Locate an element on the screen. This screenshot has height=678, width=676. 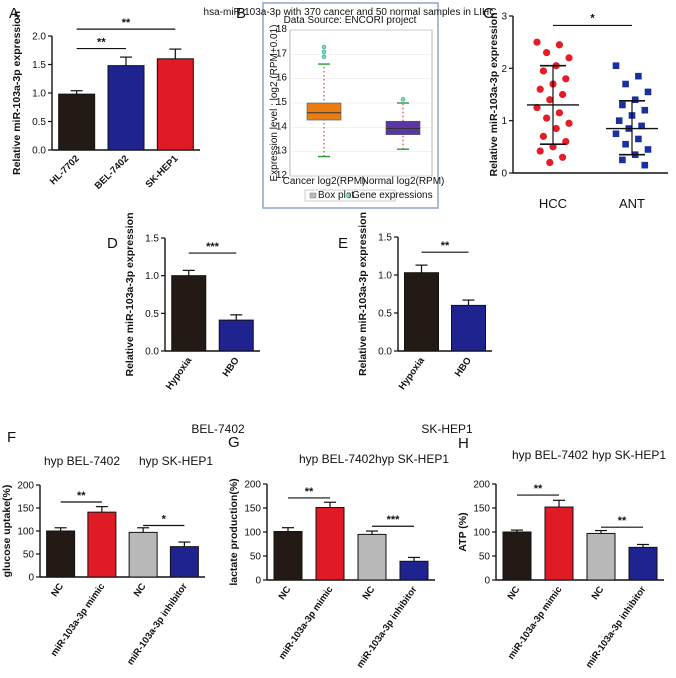
x-category-label: Hypoxia is located at coordinates (412, 373).